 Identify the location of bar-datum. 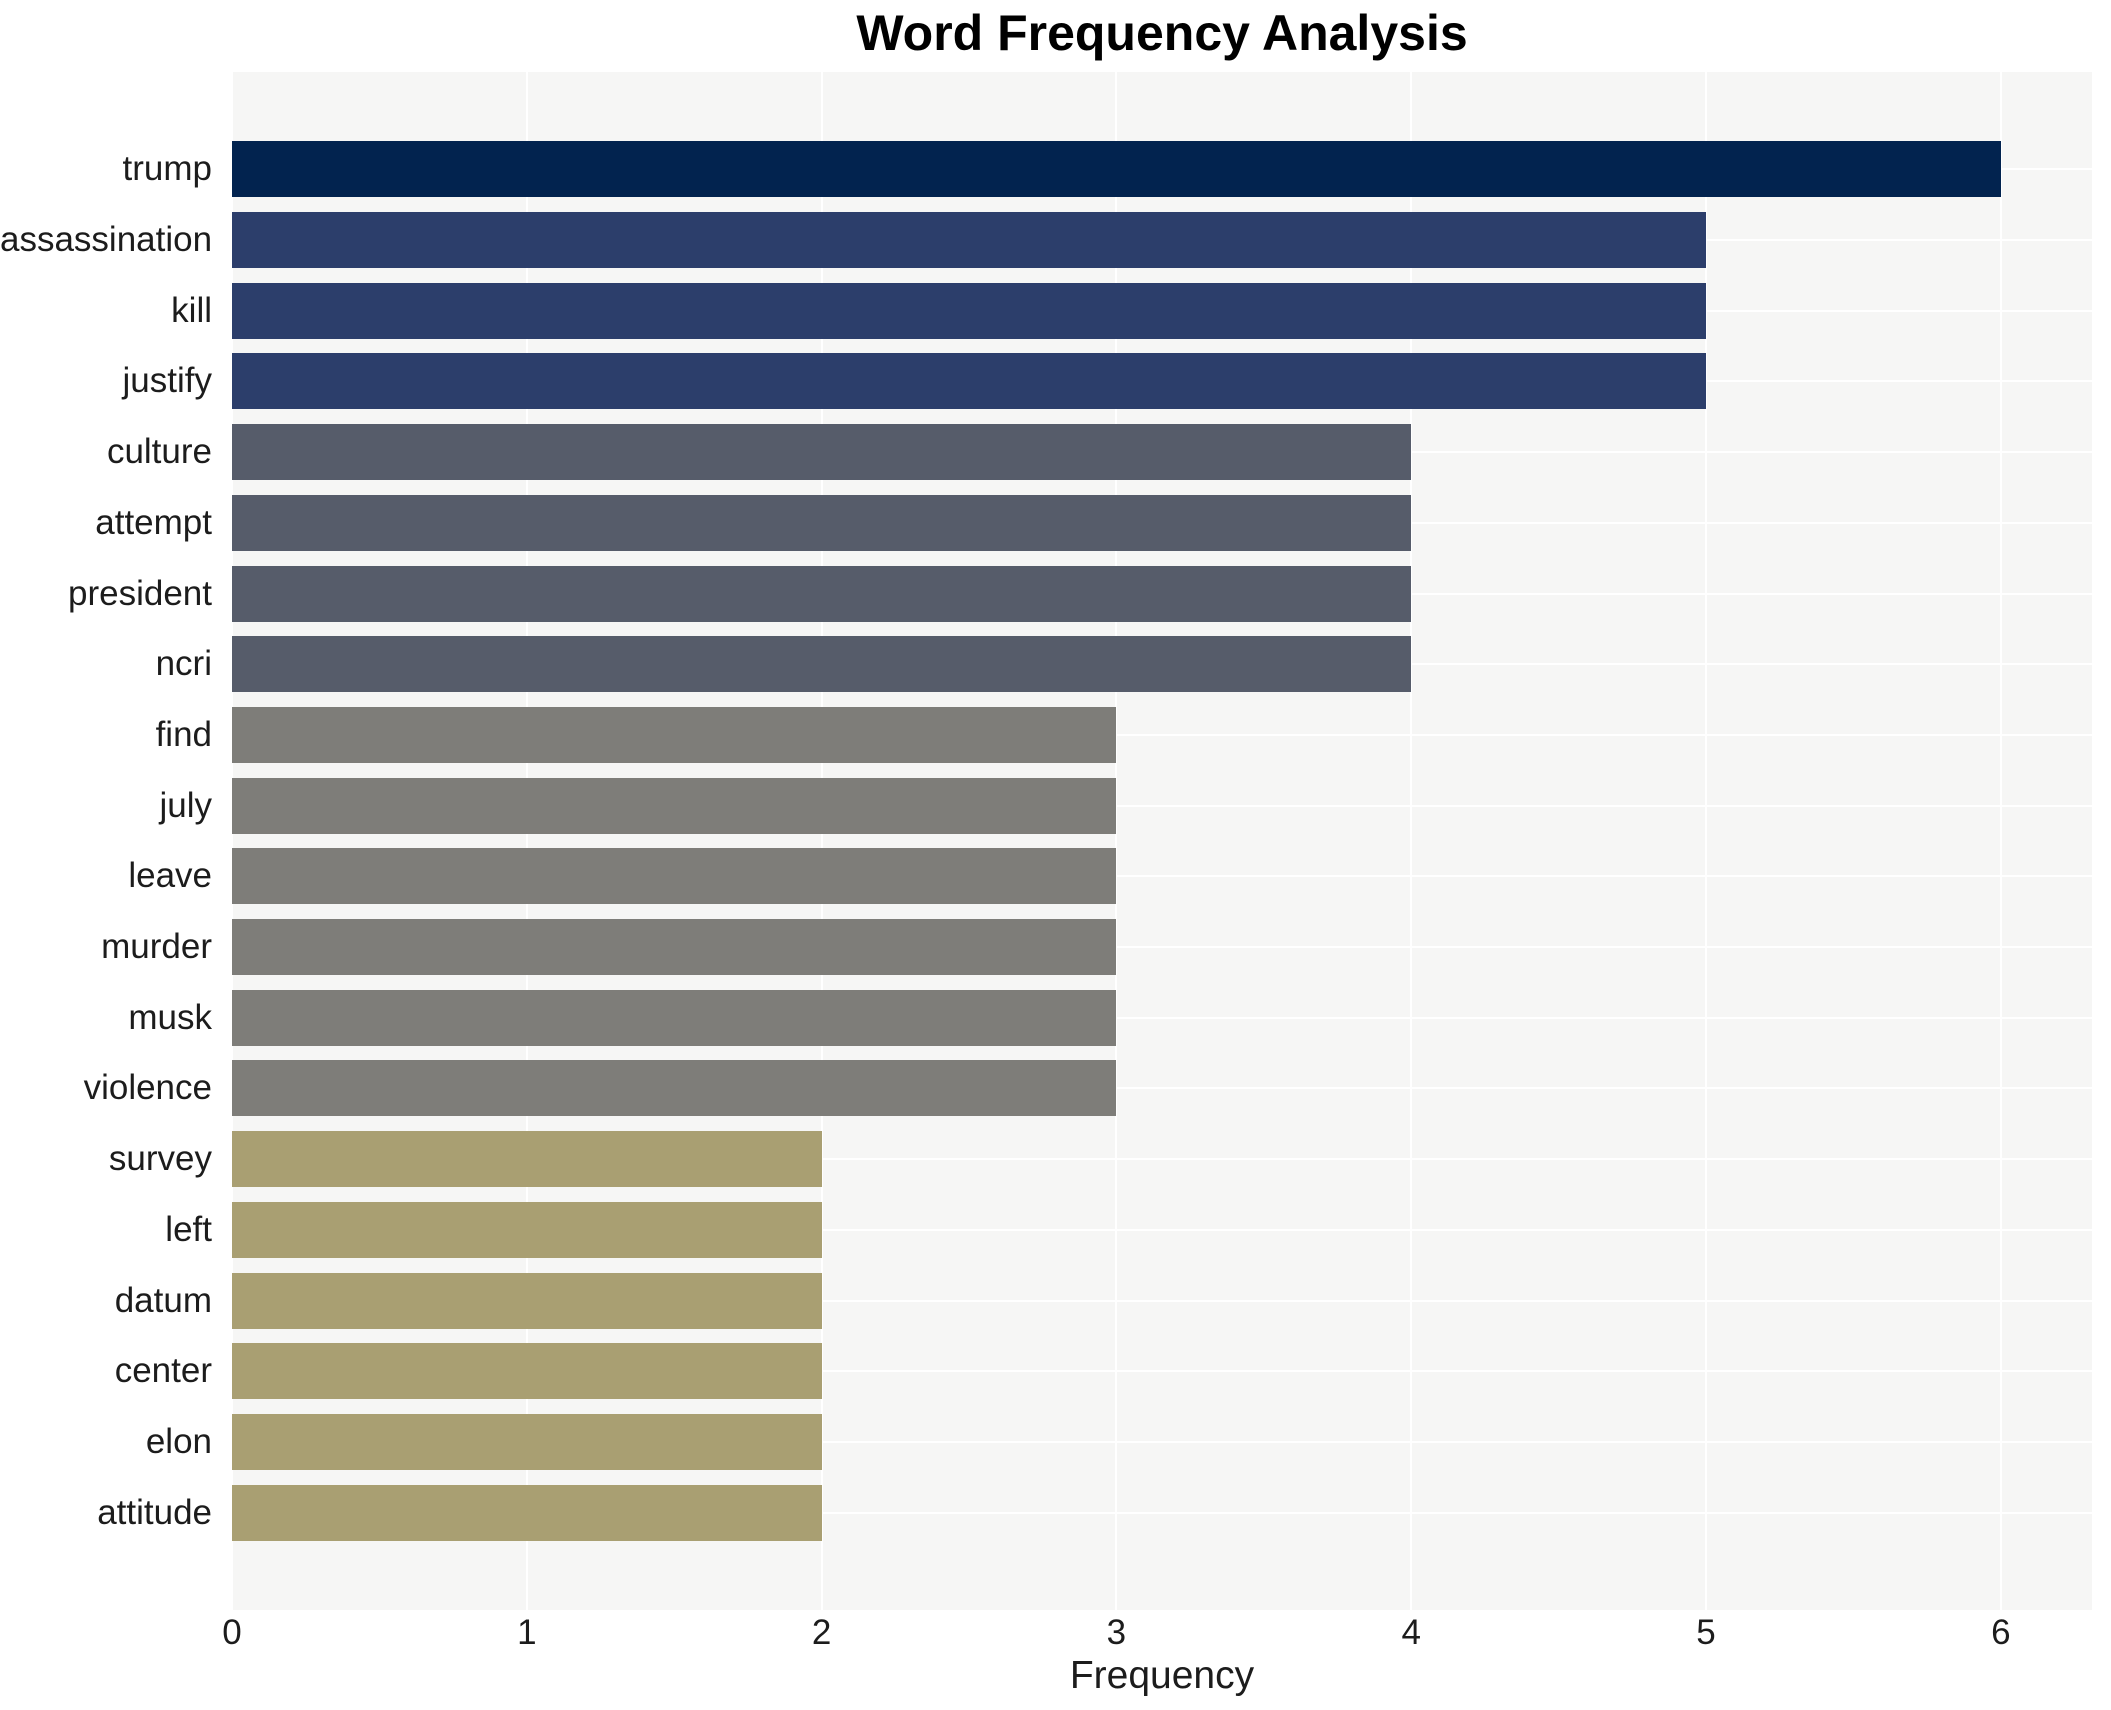
(527, 1300).